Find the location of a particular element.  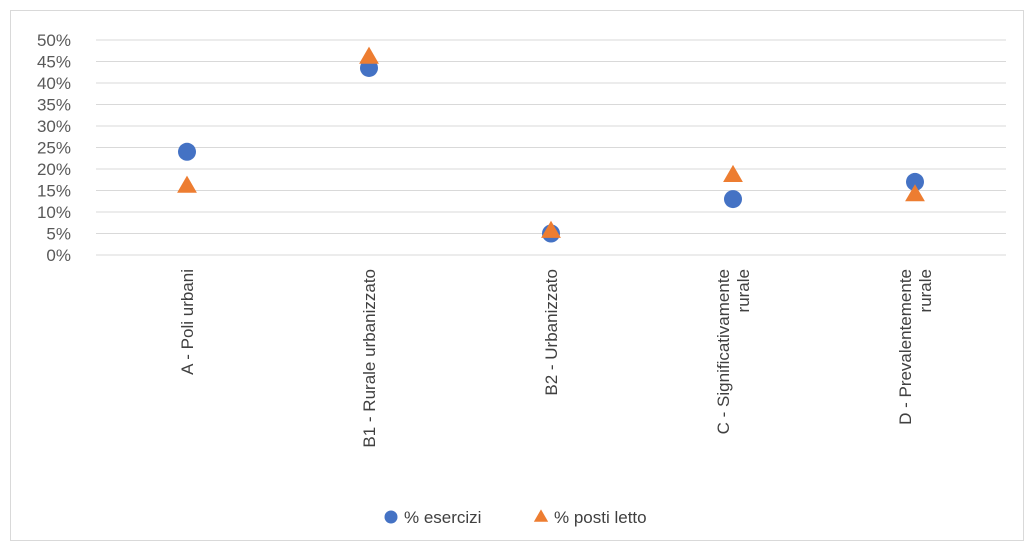

x-category-label: B2 - Urbanizzato is located at coordinates (551, 332).